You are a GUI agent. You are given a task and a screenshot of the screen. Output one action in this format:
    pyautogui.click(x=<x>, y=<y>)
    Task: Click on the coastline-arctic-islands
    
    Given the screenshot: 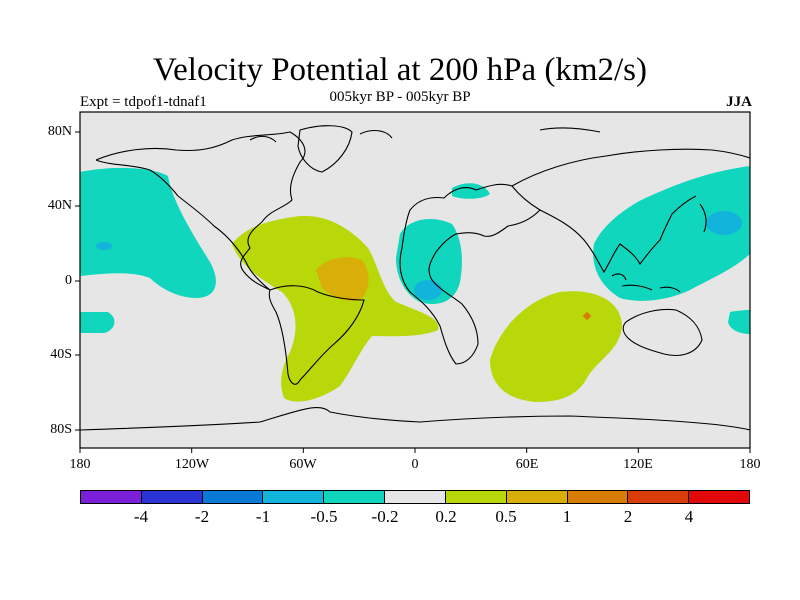 What is the action you would take?
    pyautogui.click(x=425, y=135)
    